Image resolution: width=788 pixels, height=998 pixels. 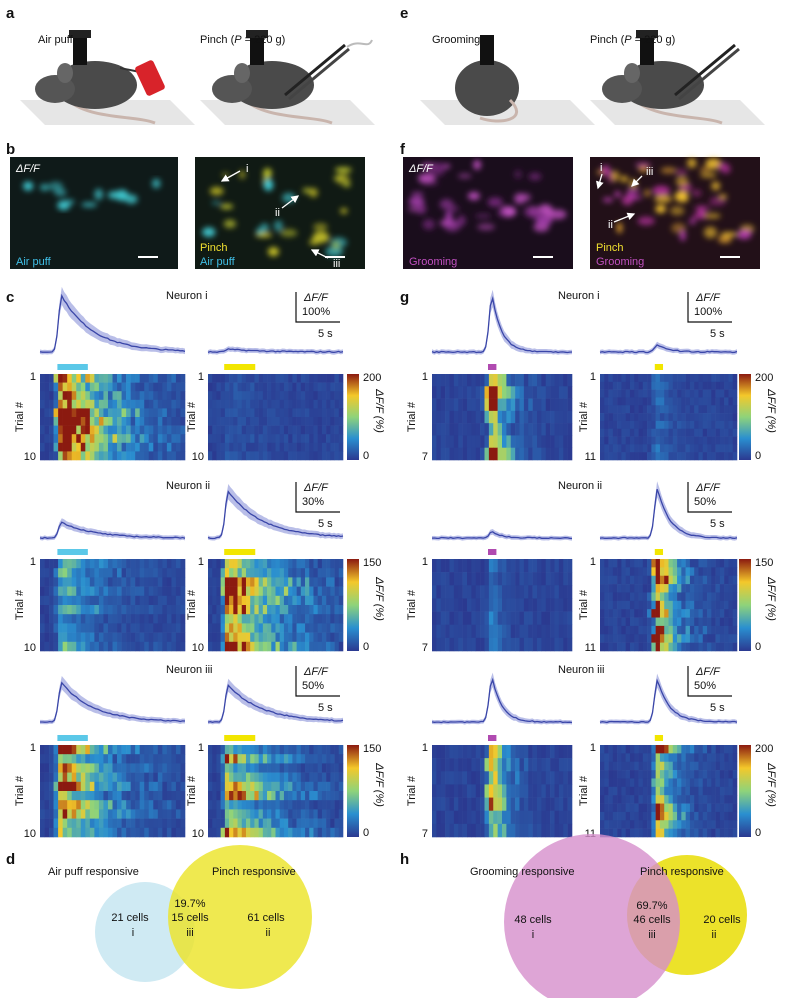 What do you see at coordinates (722, 920) in the screenshot?
I see `text-label: 20 cells` at bounding box center [722, 920].